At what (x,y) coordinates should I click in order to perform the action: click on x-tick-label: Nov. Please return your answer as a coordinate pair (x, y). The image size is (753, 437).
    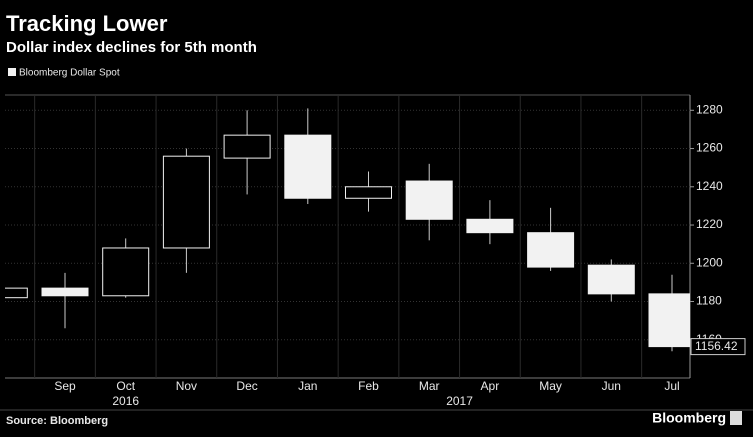
    Looking at the image, I should click on (186, 386).